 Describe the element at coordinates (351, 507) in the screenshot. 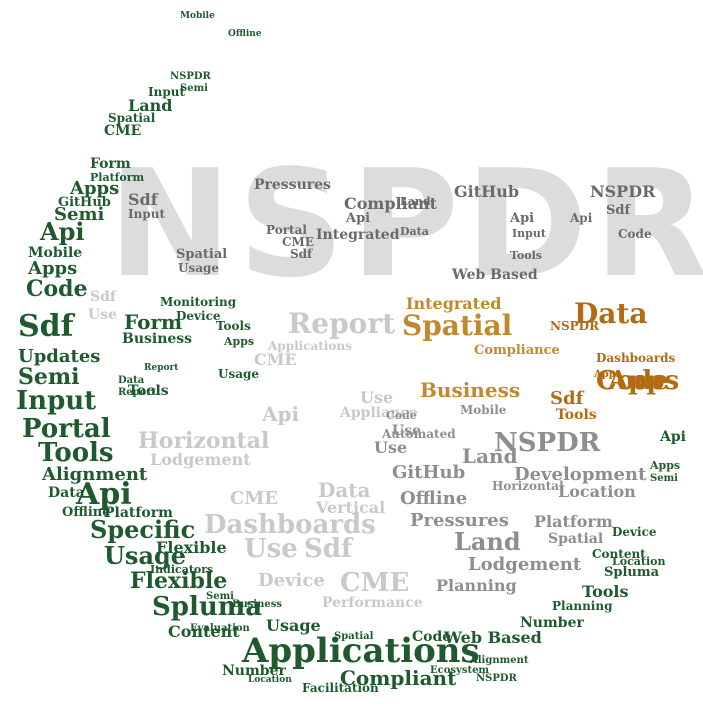

I see `word-vertical-1: Vertical` at that location.